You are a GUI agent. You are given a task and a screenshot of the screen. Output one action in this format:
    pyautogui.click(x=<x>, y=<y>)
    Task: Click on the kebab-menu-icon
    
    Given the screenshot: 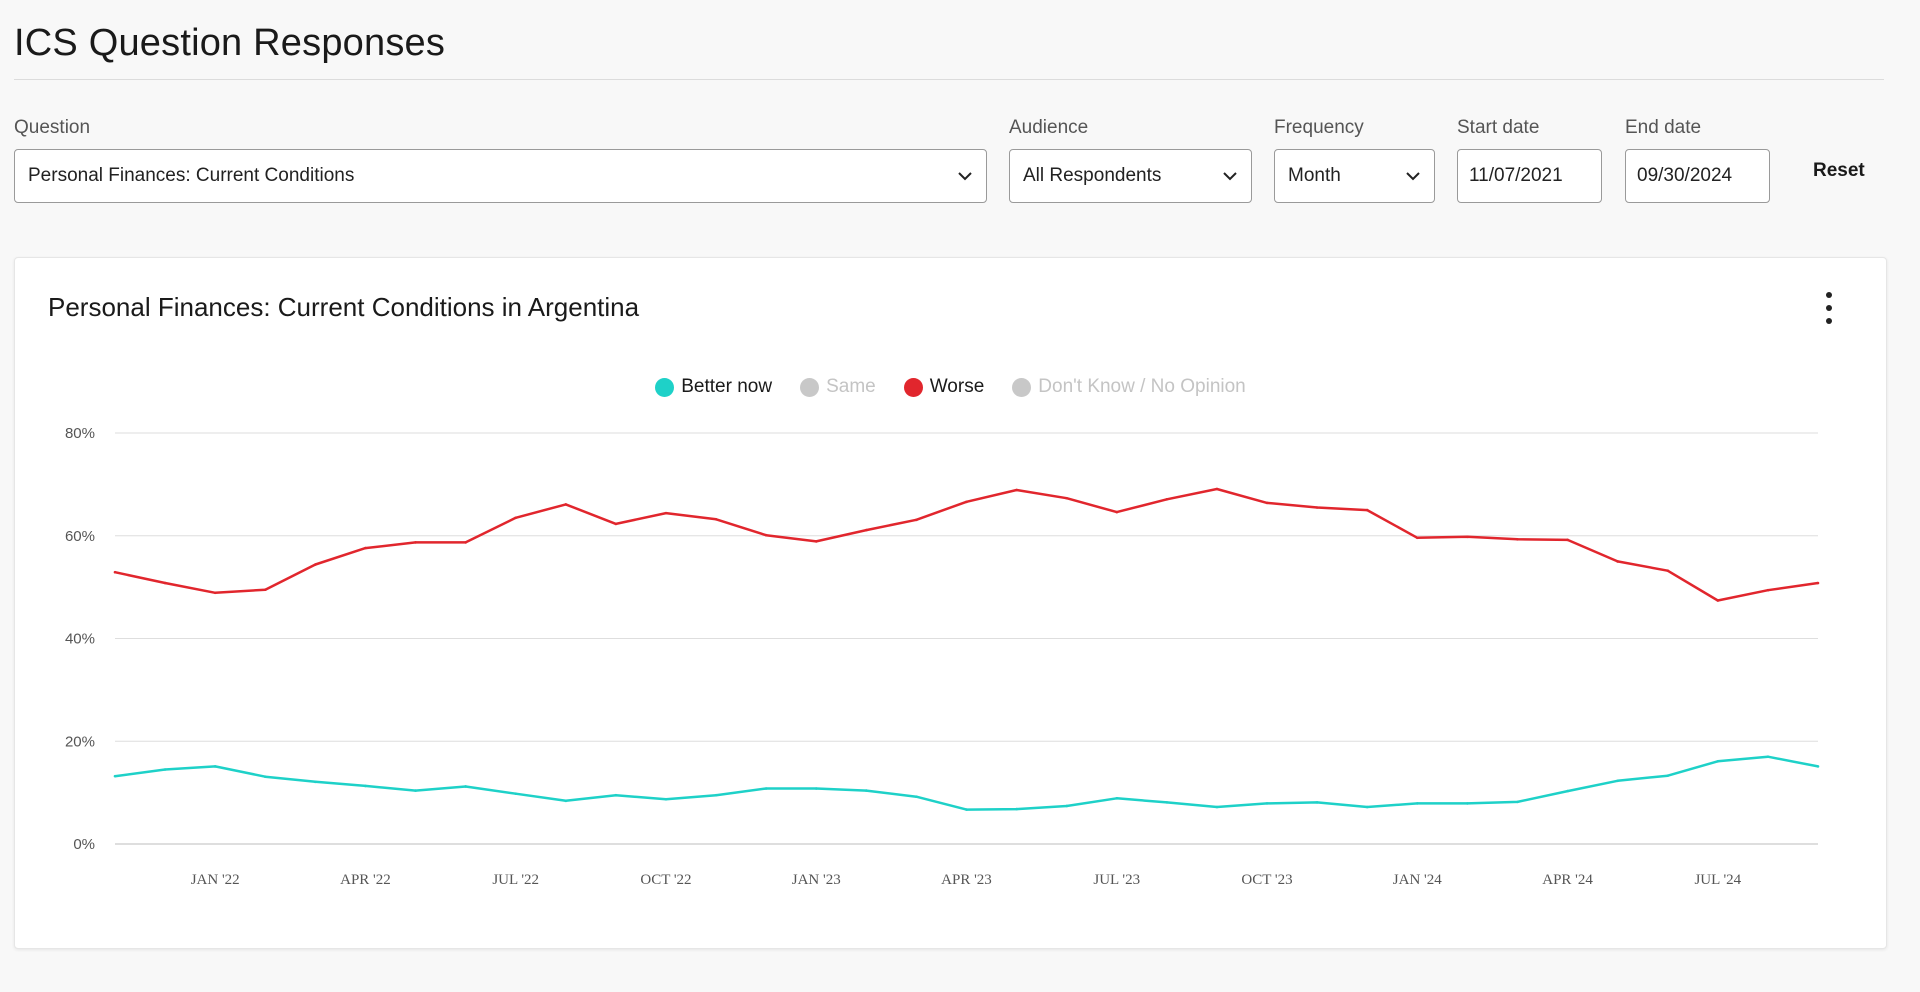 What is the action you would take?
    pyautogui.click(x=1829, y=308)
    